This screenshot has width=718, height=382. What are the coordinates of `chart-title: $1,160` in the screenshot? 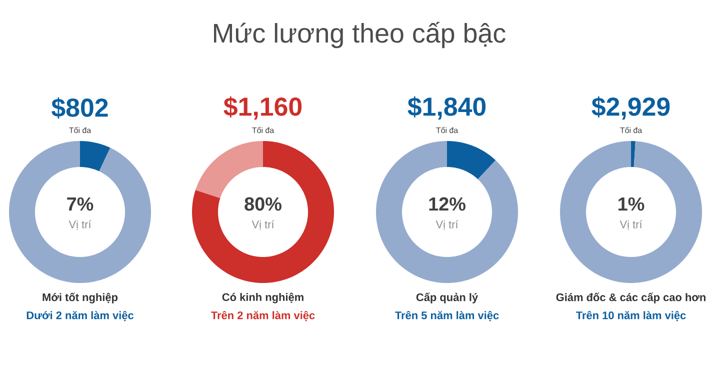 It's located at (263, 108).